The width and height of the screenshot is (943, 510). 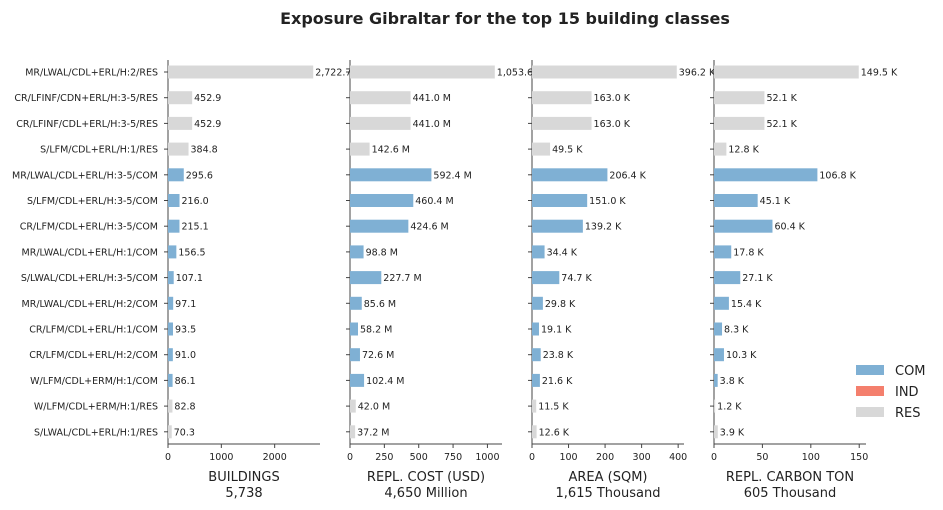 What do you see at coordinates (191, 252) in the screenshot?
I see `data-label: 156.5` at bounding box center [191, 252].